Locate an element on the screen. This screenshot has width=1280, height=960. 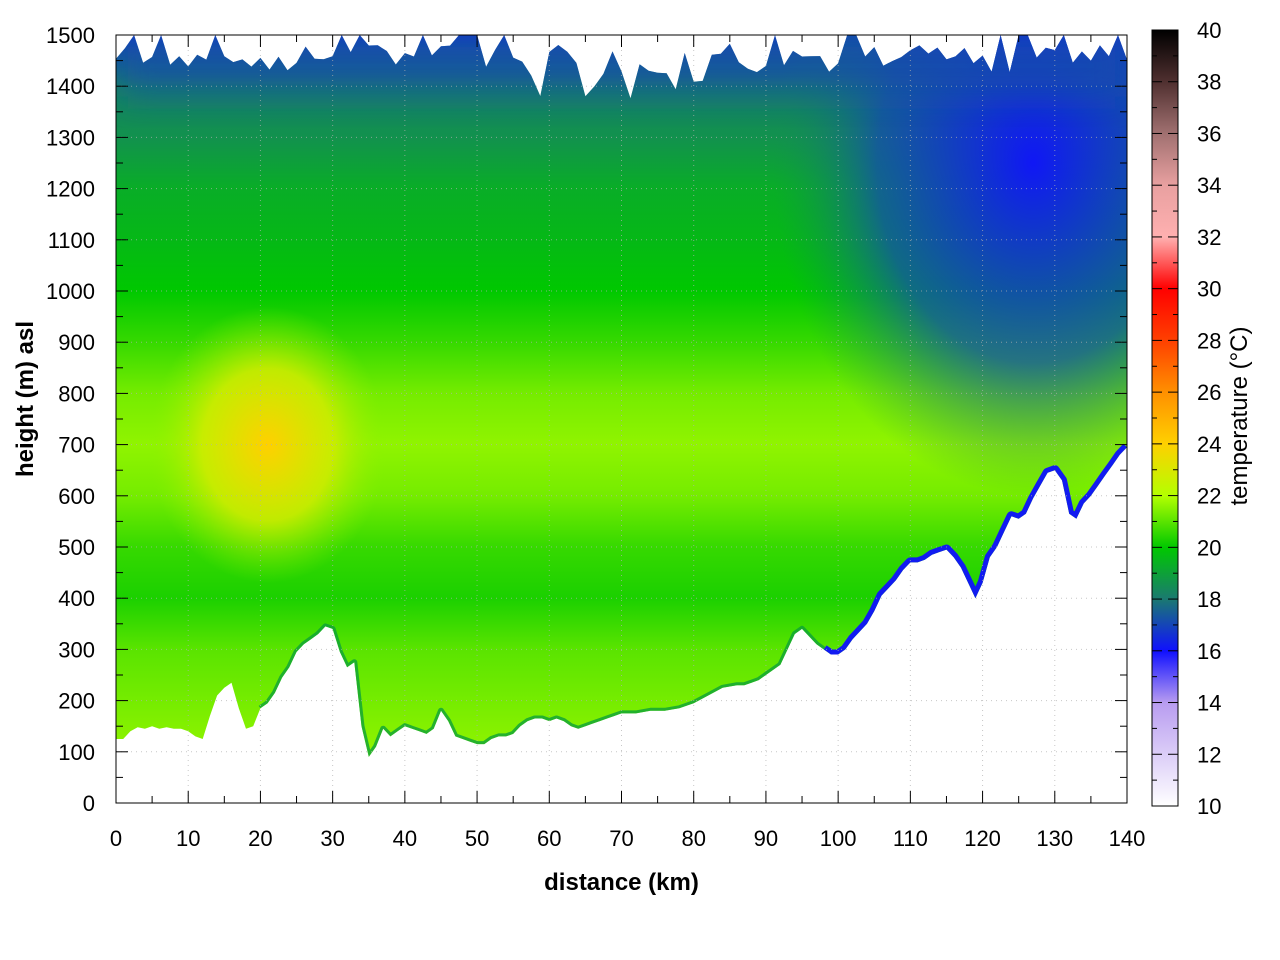
x-axis-title: distance (km) is located at coordinates (621, 882).